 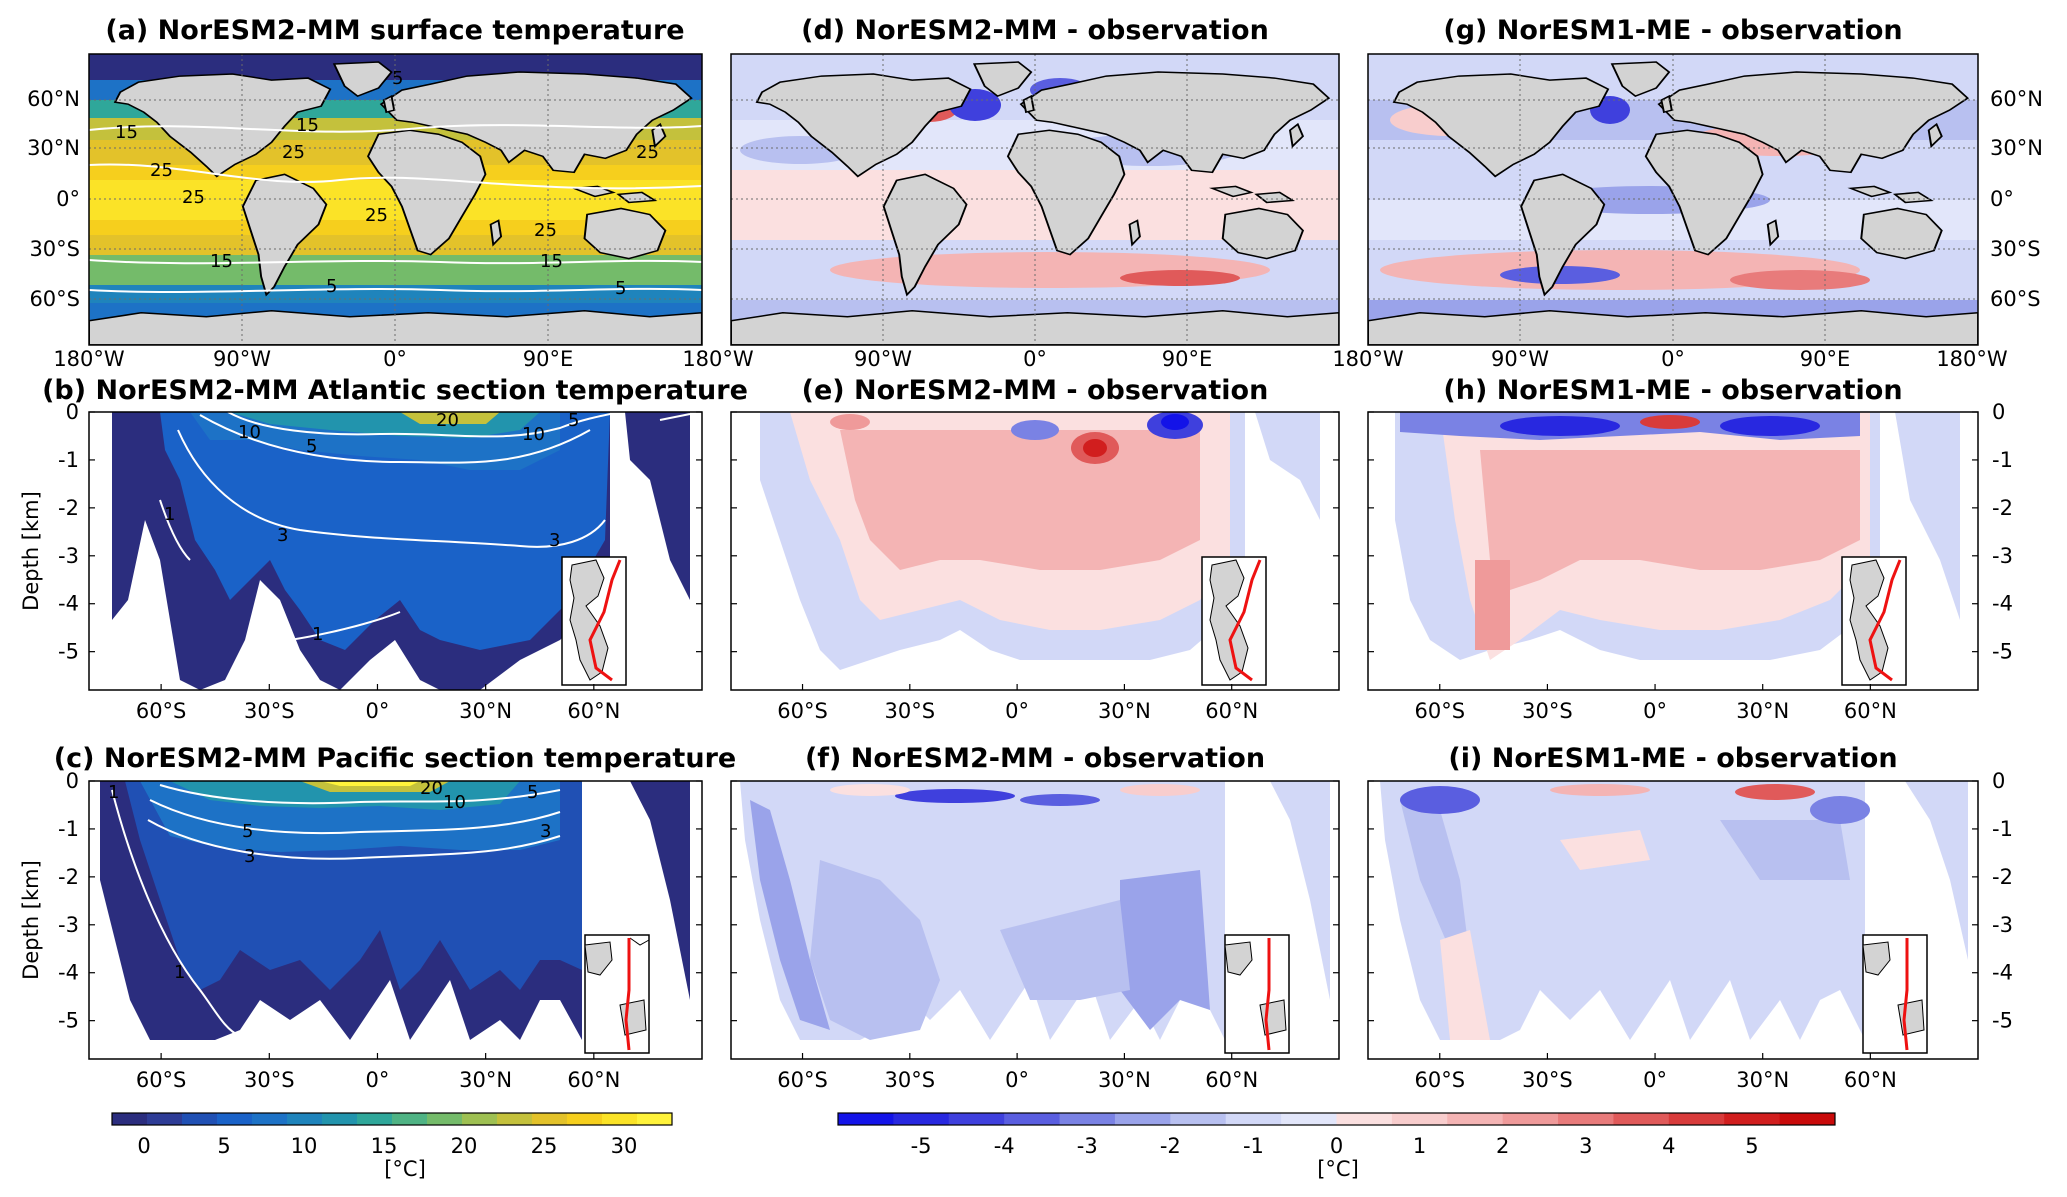 What do you see at coordinates (2015, 249) in the screenshot?
I see `map-y-tick: 30°S` at bounding box center [2015, 249].